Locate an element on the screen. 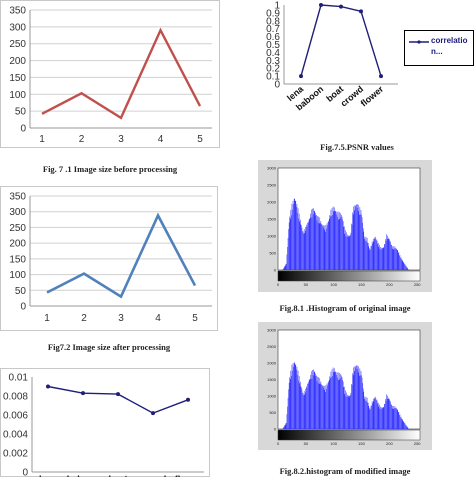 This screenshot has height=477, width=474. x-tick-label: baboon is located at coordinates (83, 475).